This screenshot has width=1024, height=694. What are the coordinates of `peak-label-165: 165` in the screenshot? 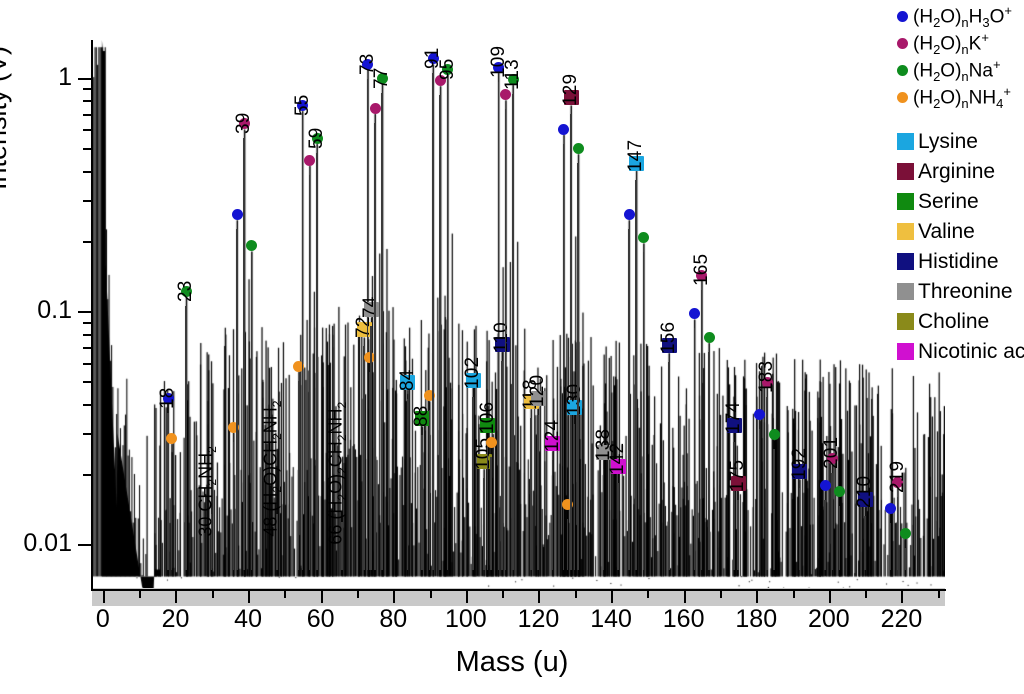 It's located at (701, 269).